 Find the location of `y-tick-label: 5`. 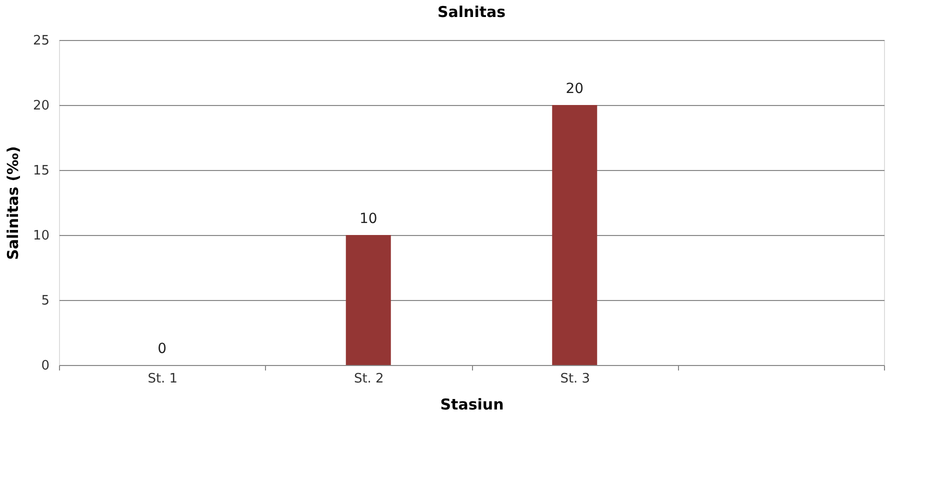

y-tick-label: 5 is located at coordinates (45, 301).